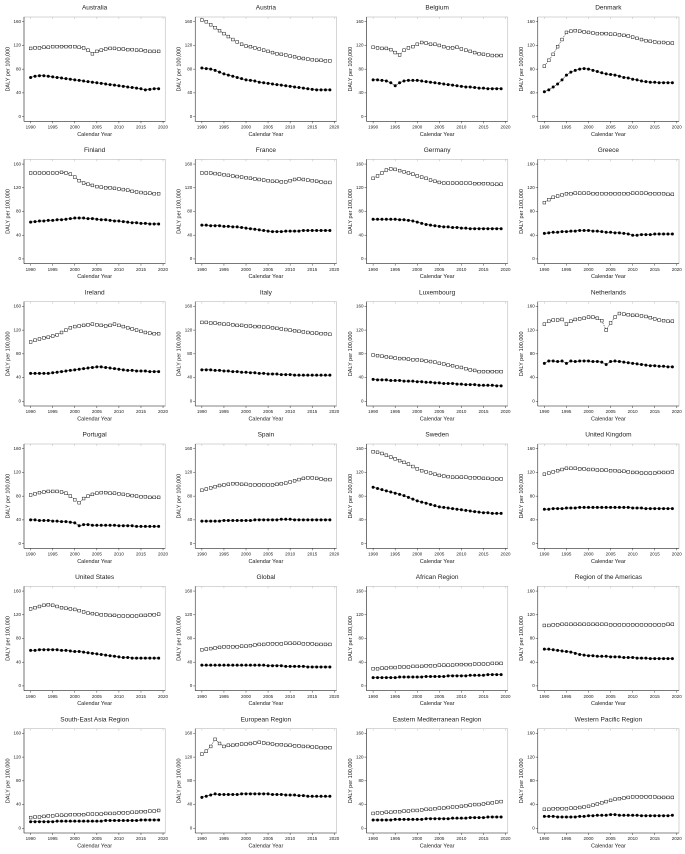 Image resolution: width=685 pixels, height=854 pixels. Describe the element at coordinates (31, 269) in the screenshot. I see `x-tick-label: 1990` at that location.